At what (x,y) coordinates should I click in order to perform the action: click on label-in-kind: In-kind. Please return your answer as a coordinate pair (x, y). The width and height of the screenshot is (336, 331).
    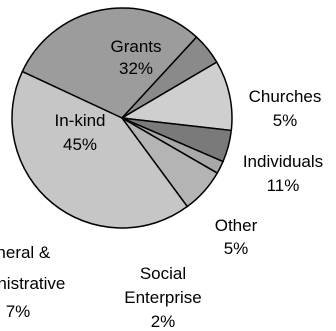
    Looking at the image, I should click on (79, 120).